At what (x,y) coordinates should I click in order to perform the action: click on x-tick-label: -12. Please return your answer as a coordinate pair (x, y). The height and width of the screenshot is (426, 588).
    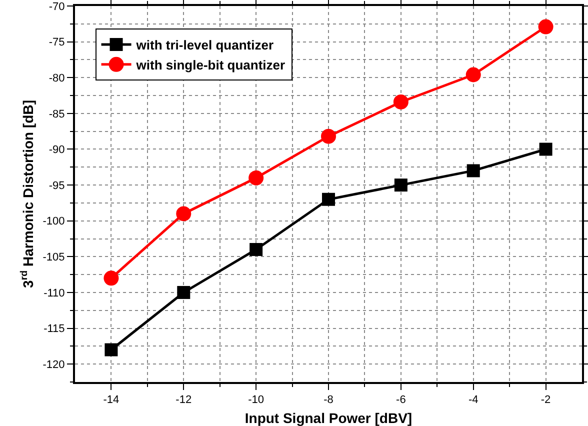
    Looking at the image, I should click on (184, 400).